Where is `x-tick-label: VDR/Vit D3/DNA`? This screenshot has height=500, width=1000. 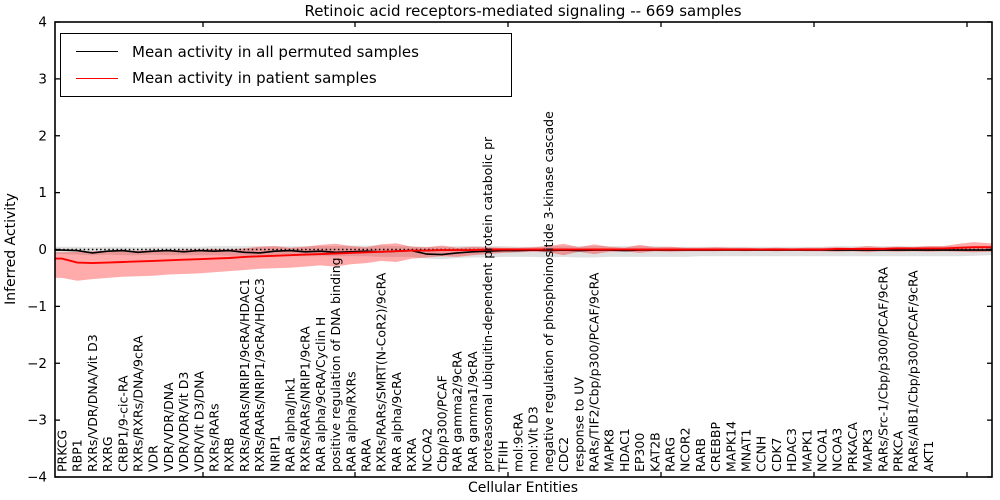
x-tick-label: VDR/Vit D3/DNA is located at coordinates (198, 421).